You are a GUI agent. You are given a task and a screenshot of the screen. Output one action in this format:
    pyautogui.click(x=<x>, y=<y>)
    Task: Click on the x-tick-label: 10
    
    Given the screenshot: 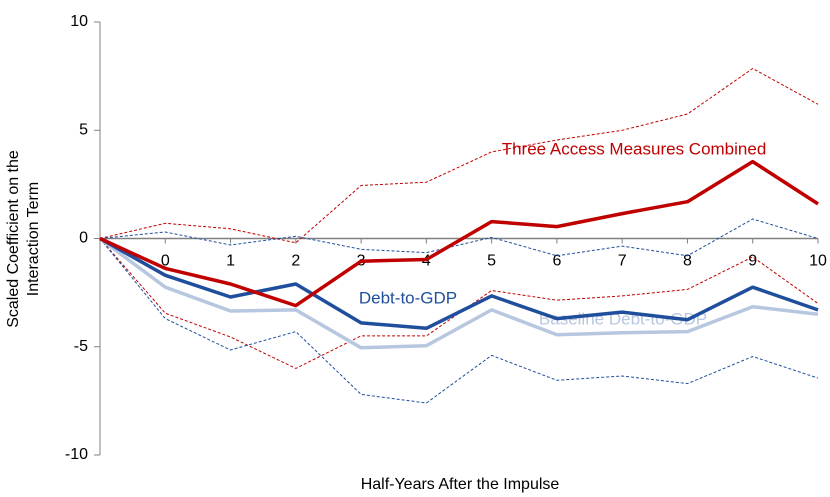 What is the action you would take?
    pyautogui.click(x=818, y=261)
    